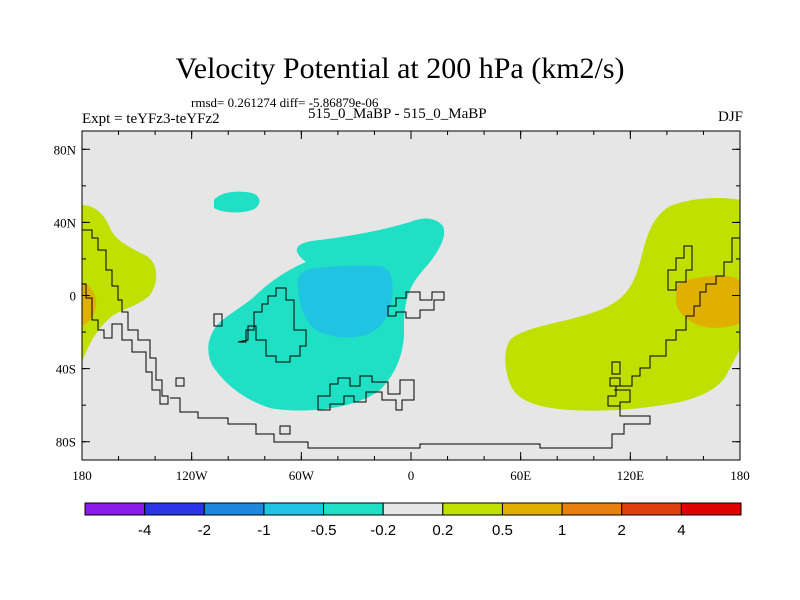 The image size is (800, 600). Describe the element at coordinates (366, 393) in the screenshot. I see `coastline-south-cluster` at that location.